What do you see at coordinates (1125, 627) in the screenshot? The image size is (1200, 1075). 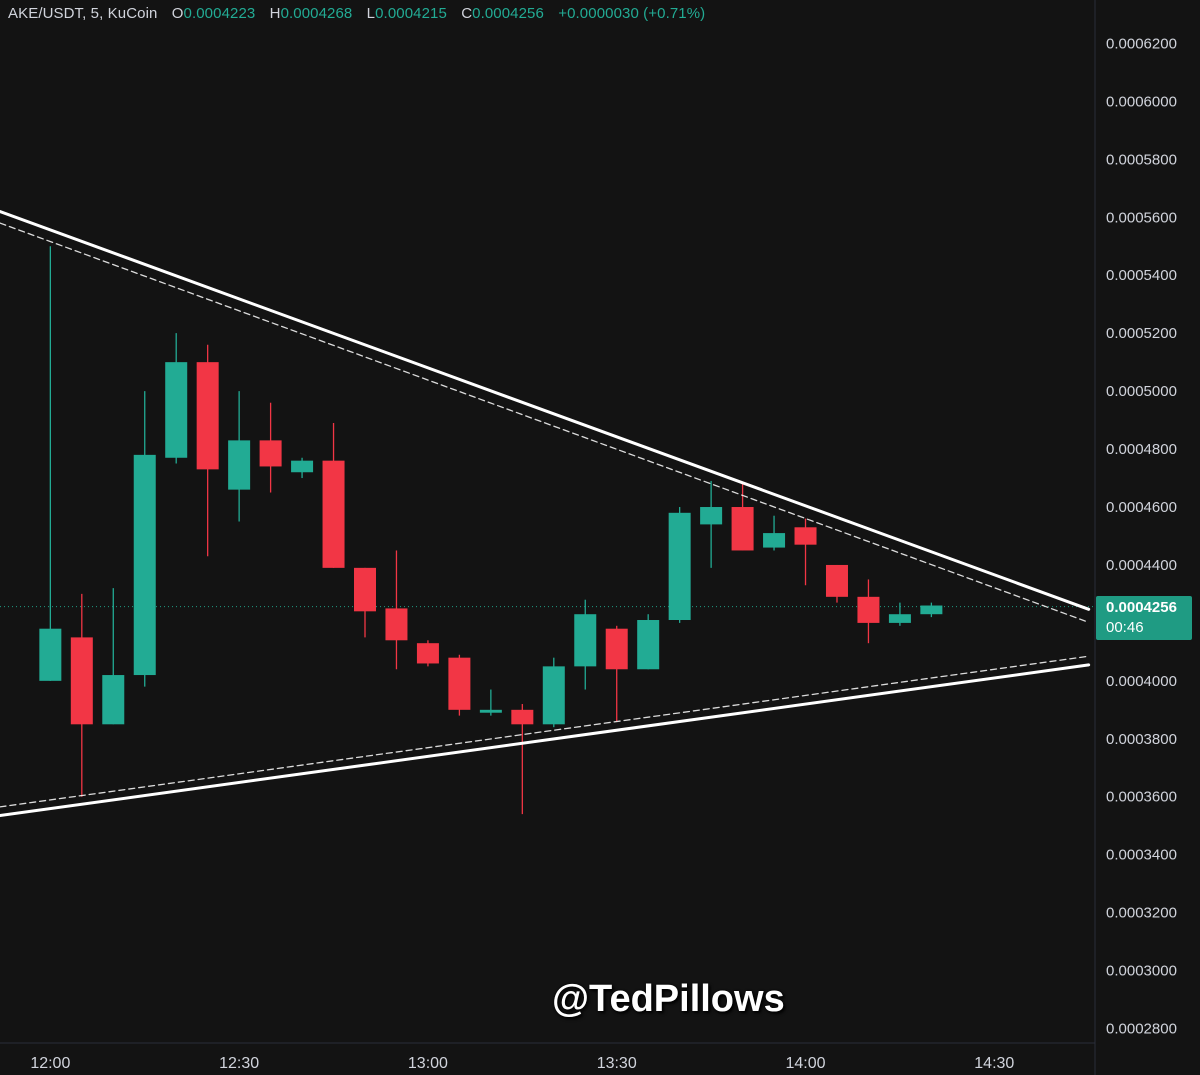 I see `bar-countdown: 00:46` at bounding box center [1125, 627].